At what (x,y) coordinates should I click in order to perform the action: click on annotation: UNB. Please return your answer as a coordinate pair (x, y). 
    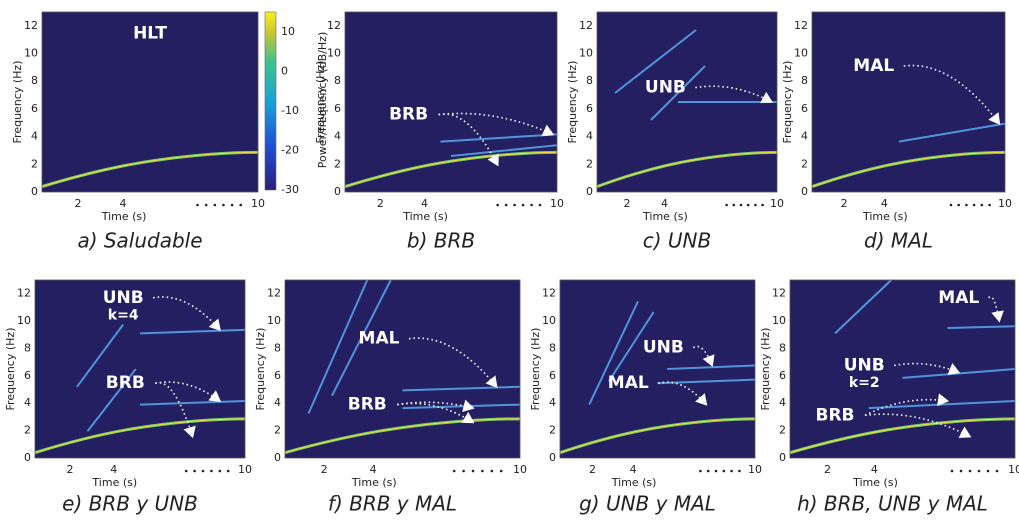
    Looking at the image, I should click on (864, 365).